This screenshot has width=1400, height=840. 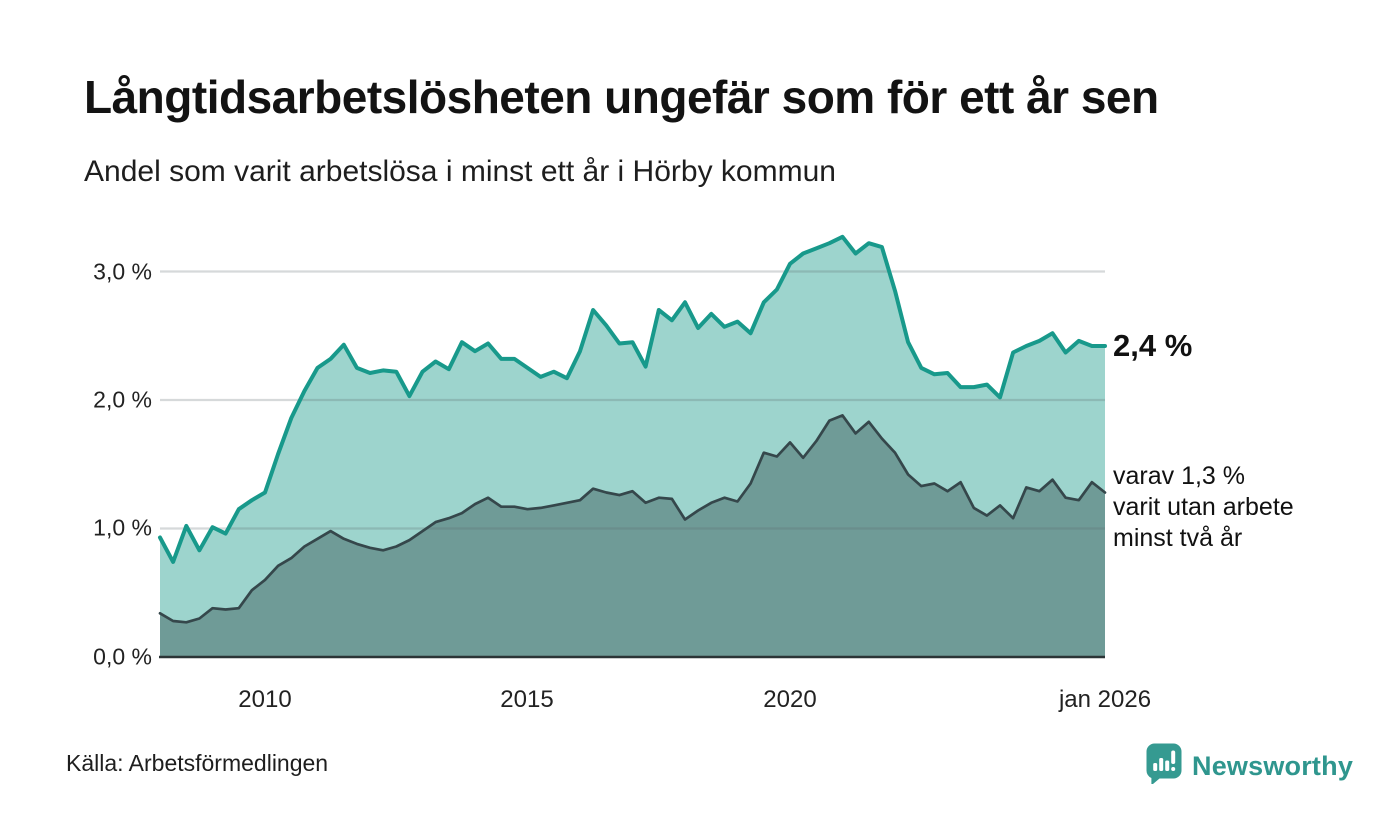 I want to click on x-axis-tick-2010: 2010, so click(x=265, y=699).